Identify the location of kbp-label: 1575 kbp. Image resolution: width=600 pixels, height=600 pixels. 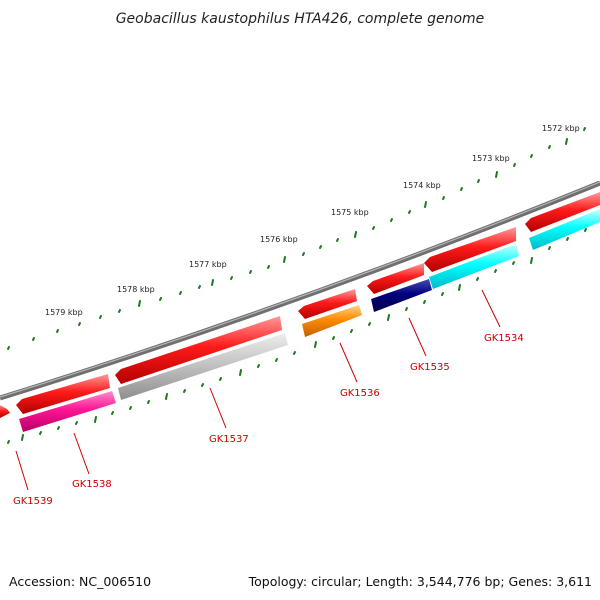
(350, 212).